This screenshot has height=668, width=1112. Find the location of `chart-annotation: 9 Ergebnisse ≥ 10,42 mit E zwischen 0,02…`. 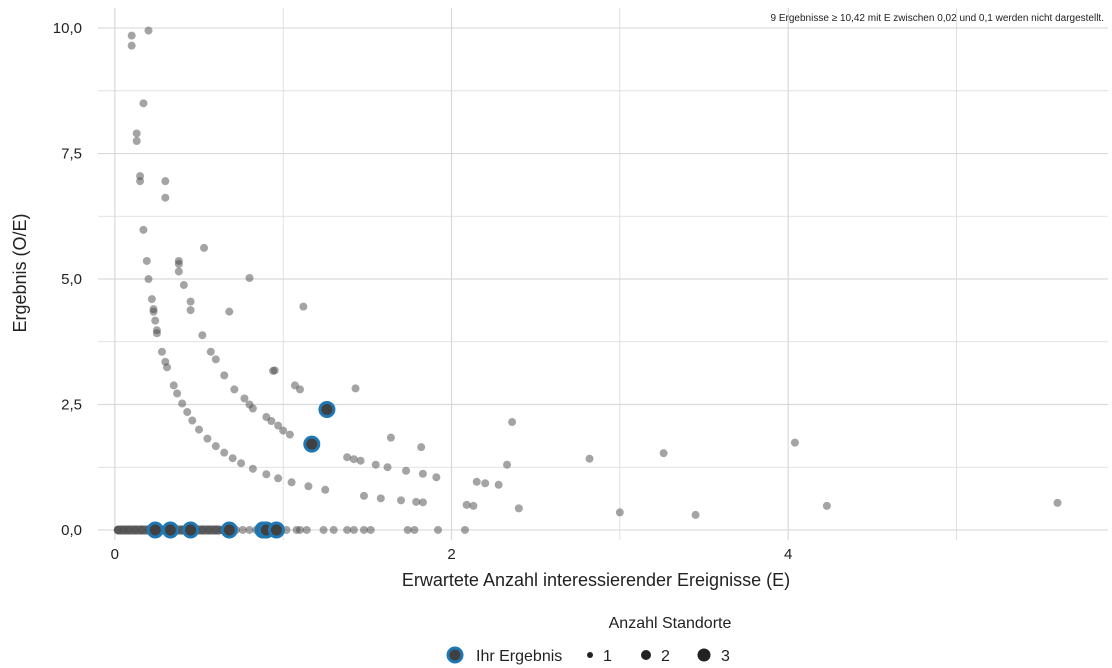

chart-annotation: 9 Ergebnisse ≥ 10,42 mit E zwischen 0,02… is located at coordinates (937, 18).